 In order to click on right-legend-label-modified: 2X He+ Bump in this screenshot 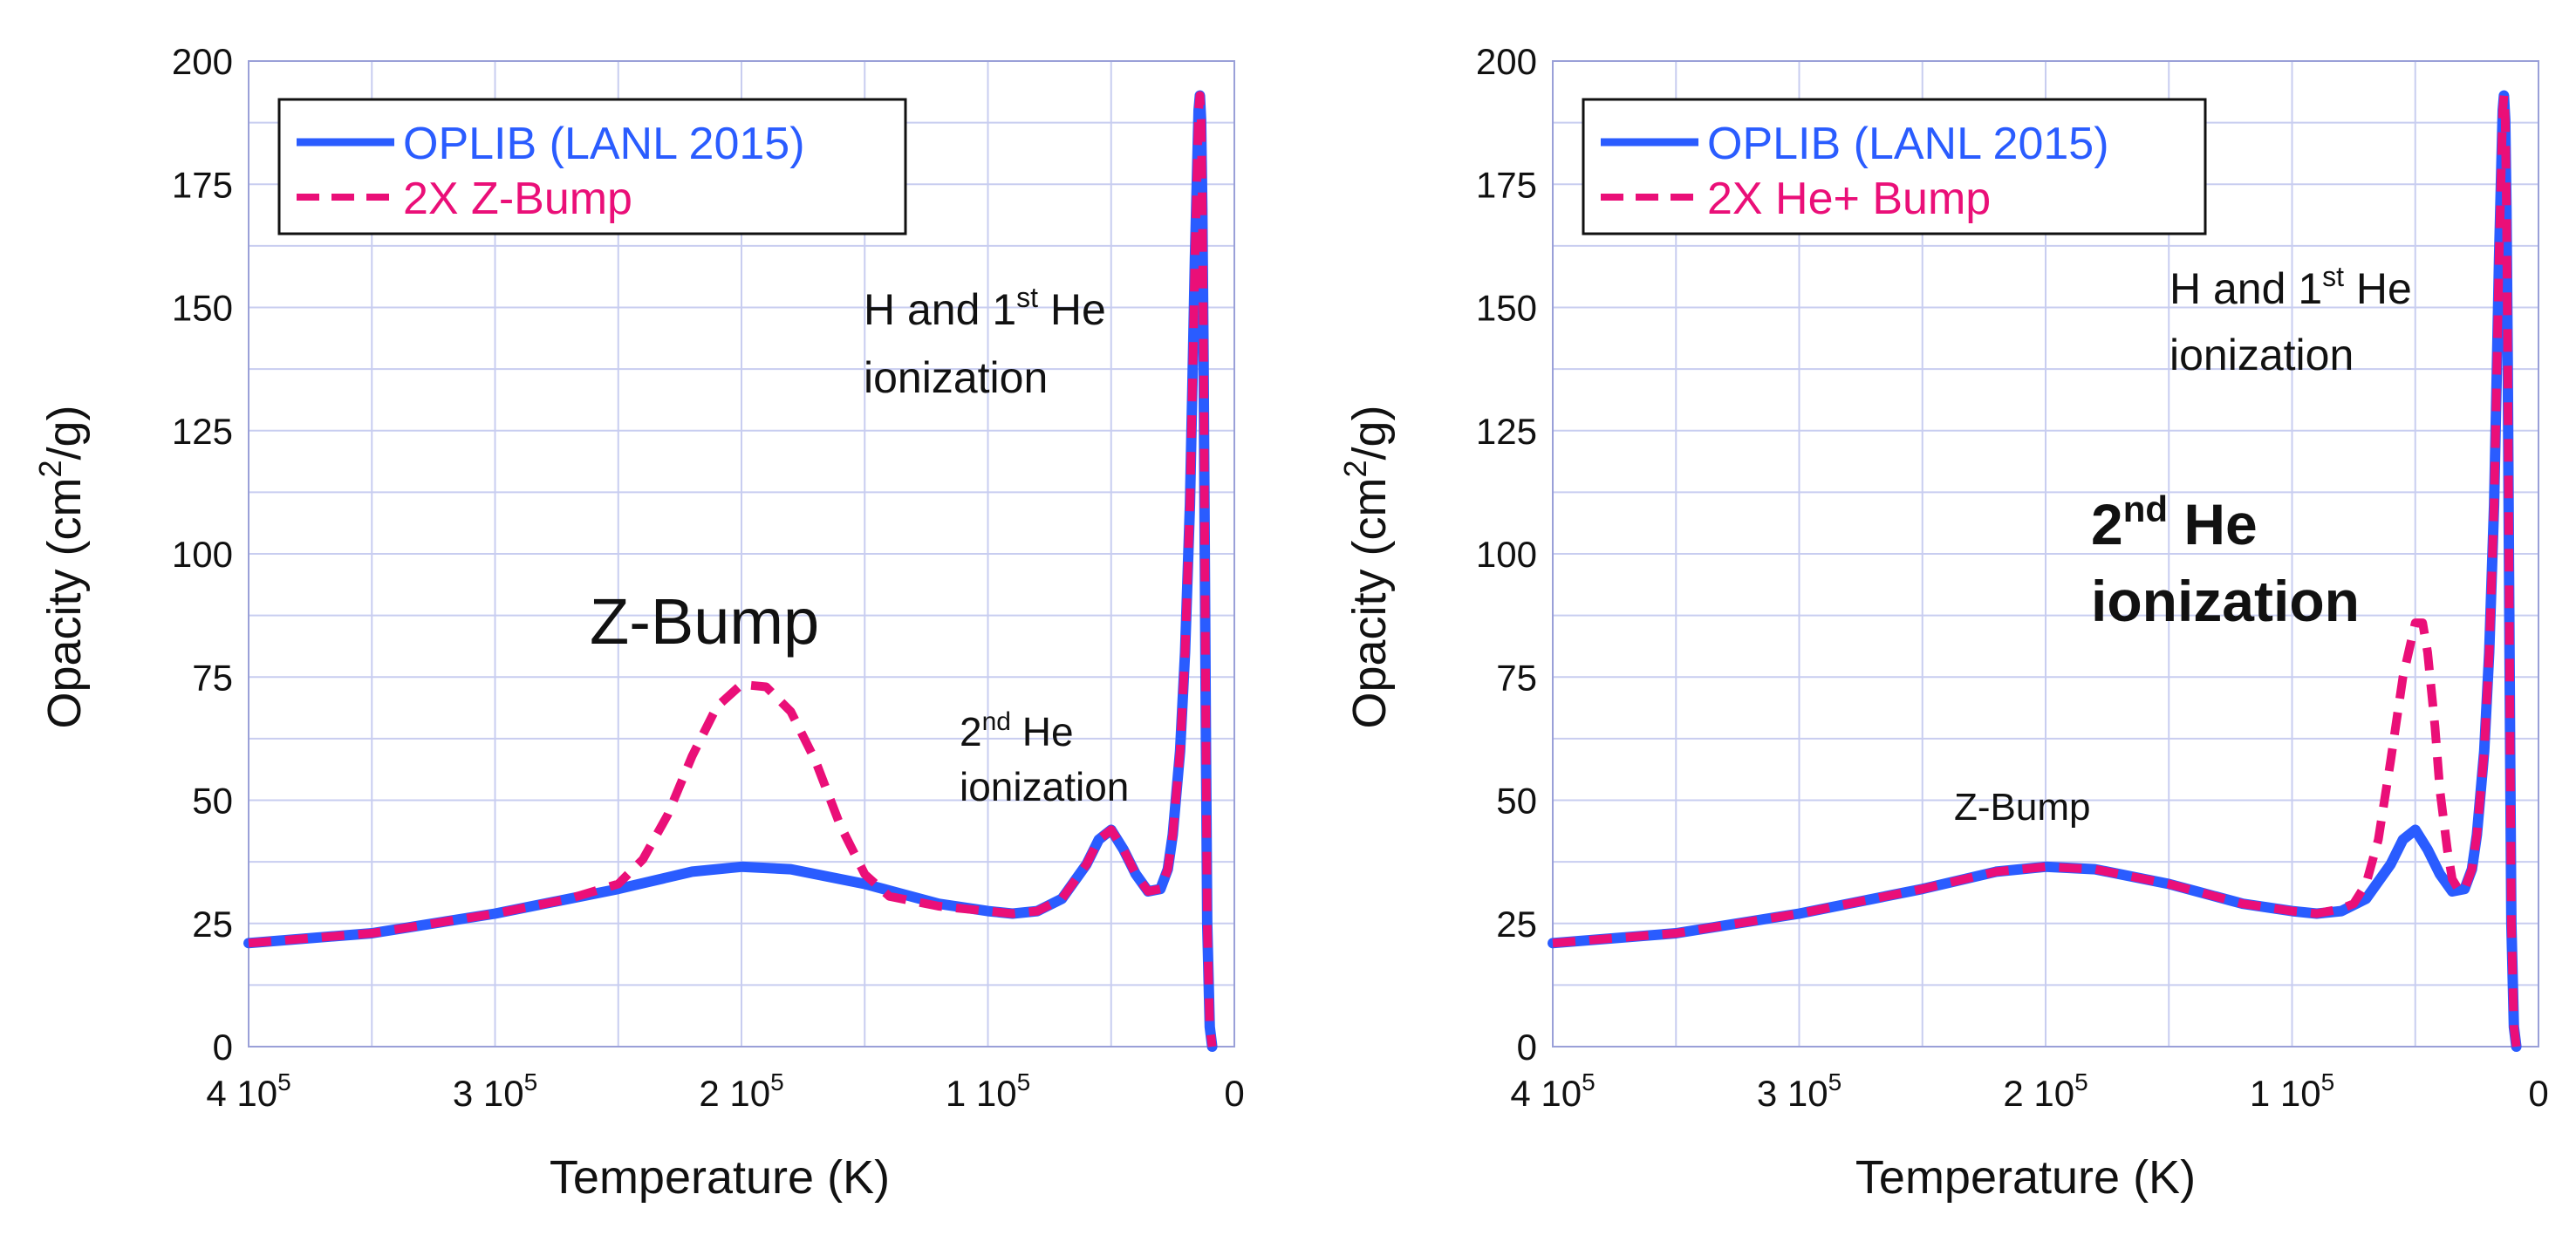, I will do `click(1849, 199)`.